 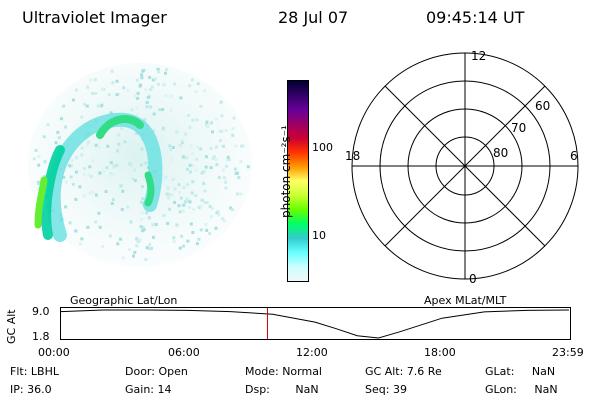 What do you see at coordinates (41, 202) in the screenshot?
I see `auroral-oval-bright` at bounding box center [41, 202].